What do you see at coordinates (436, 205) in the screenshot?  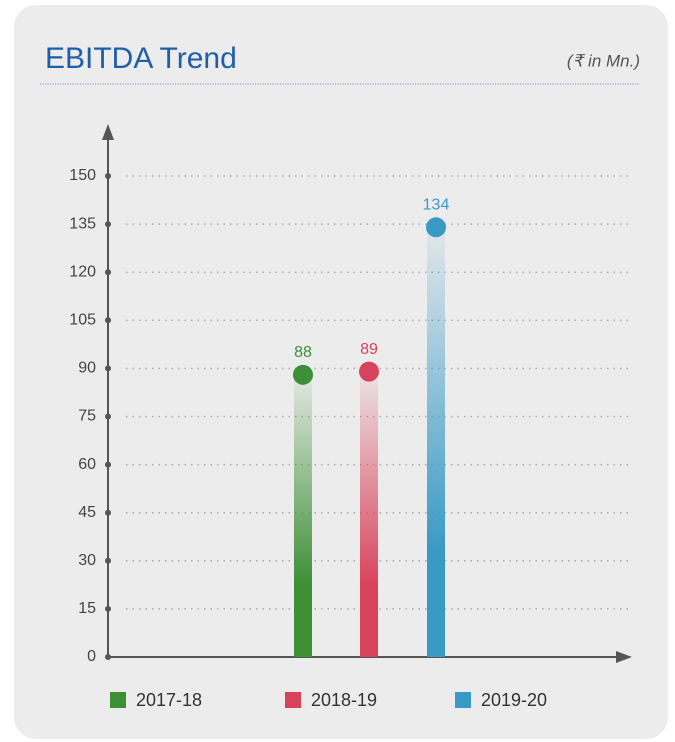 I see `data-label: 134` at bounding box center [436, 205].